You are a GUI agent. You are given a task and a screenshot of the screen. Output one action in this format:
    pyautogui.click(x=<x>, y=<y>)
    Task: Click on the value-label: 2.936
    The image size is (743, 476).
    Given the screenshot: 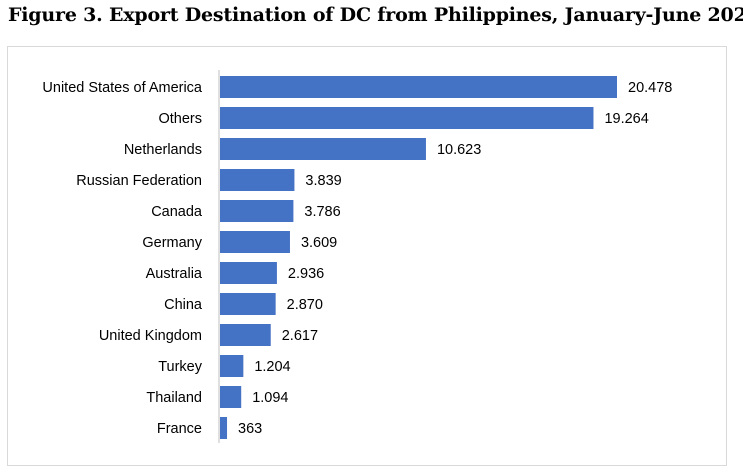 What is the action you would take?
    pyautogui.click(x=306, y=274)
    